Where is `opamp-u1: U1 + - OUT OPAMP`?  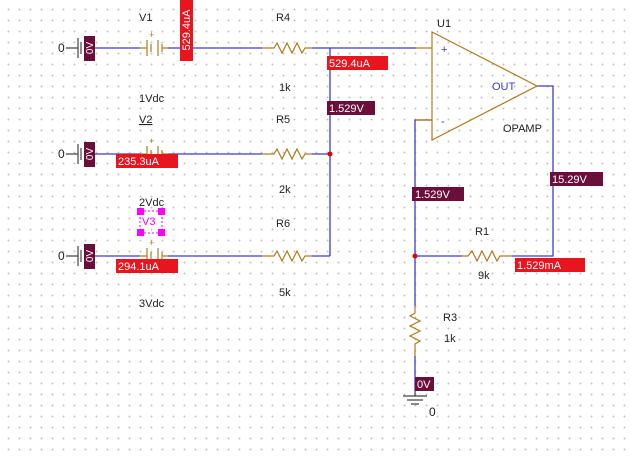 opamp-u1: U1 + - OUT OPAMP is located at coordinates (479, 79).